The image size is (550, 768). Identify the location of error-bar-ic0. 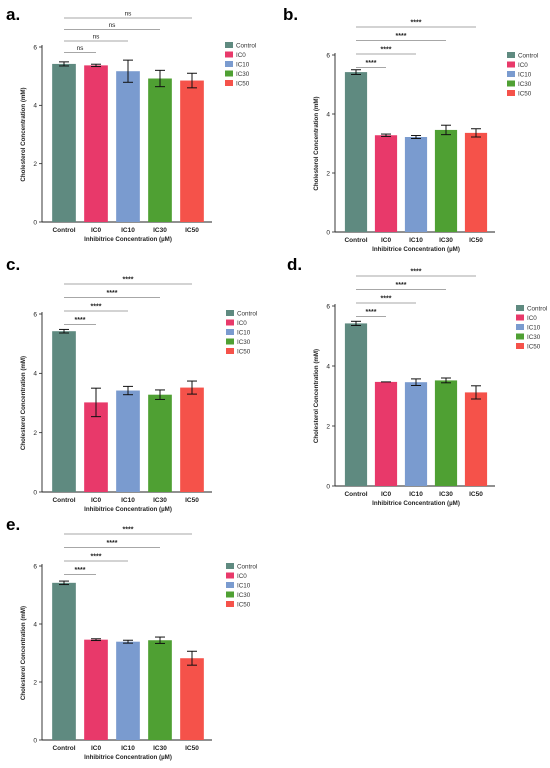
(96, 65).